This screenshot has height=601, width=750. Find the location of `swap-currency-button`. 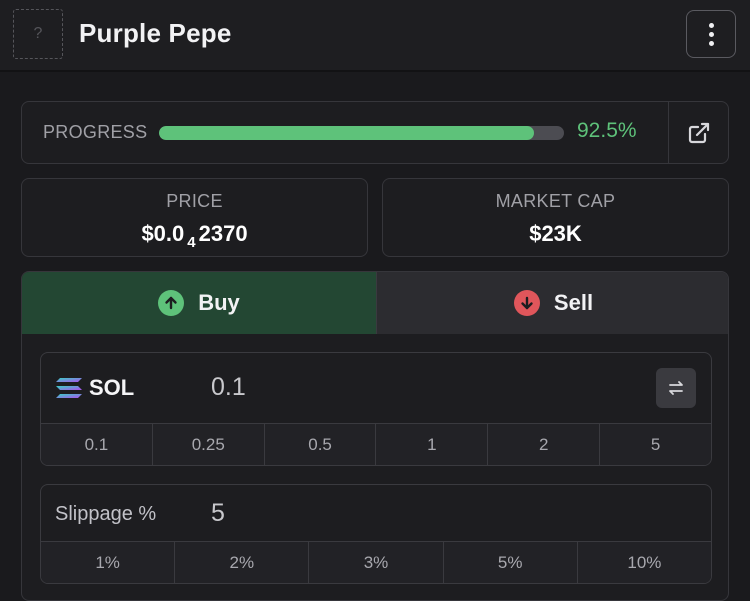

swap-currency-button is located at coordinates (676, 388).